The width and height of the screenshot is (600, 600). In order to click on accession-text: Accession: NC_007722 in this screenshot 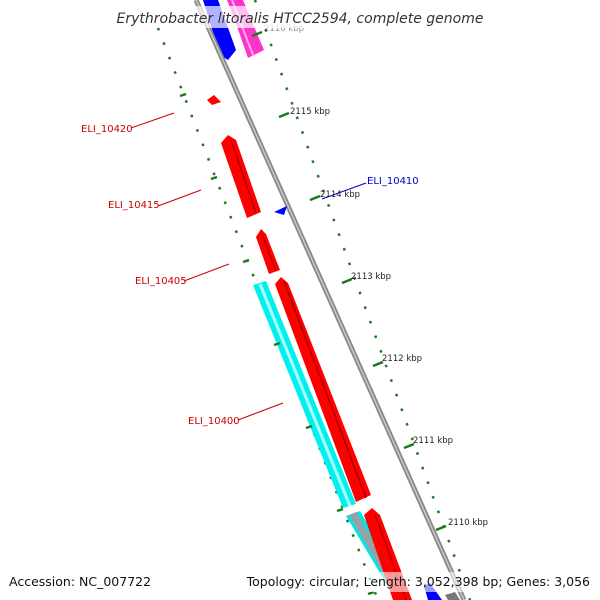, I will do `click(80, 581)`.